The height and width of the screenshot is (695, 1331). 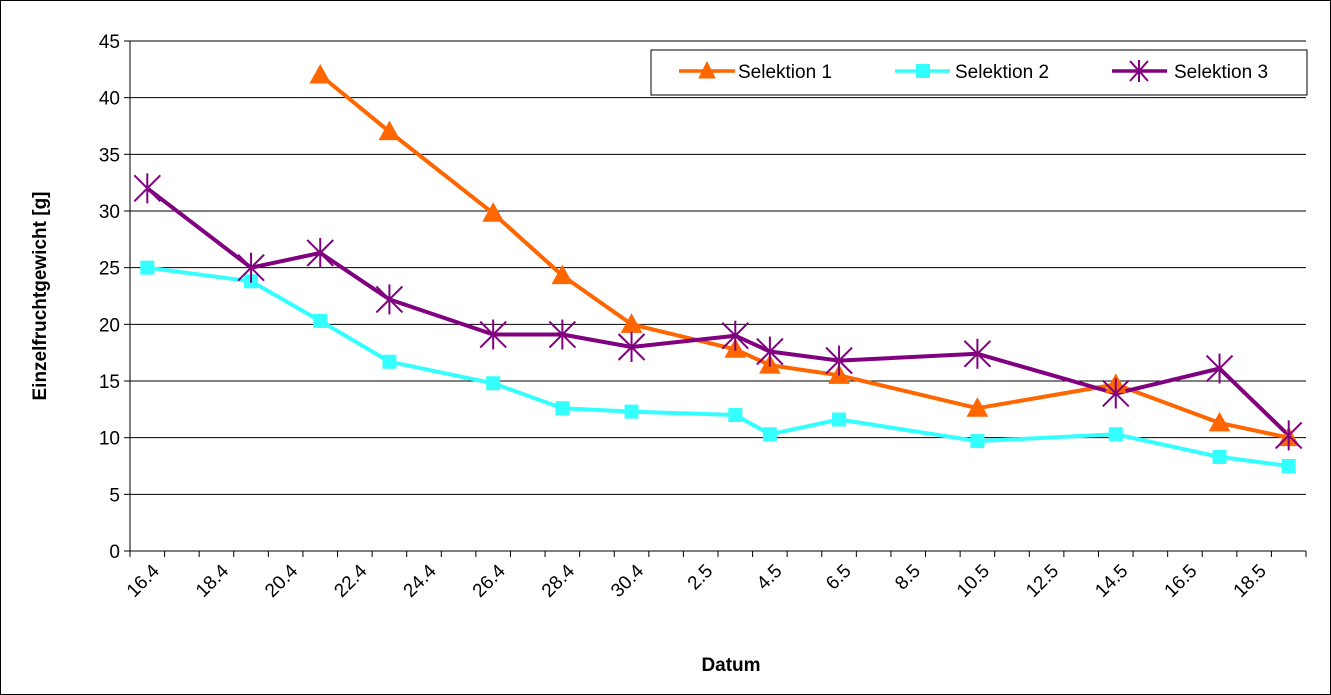 I want to click on x-tick-label: 12.5, so click(x=1042, y=581).